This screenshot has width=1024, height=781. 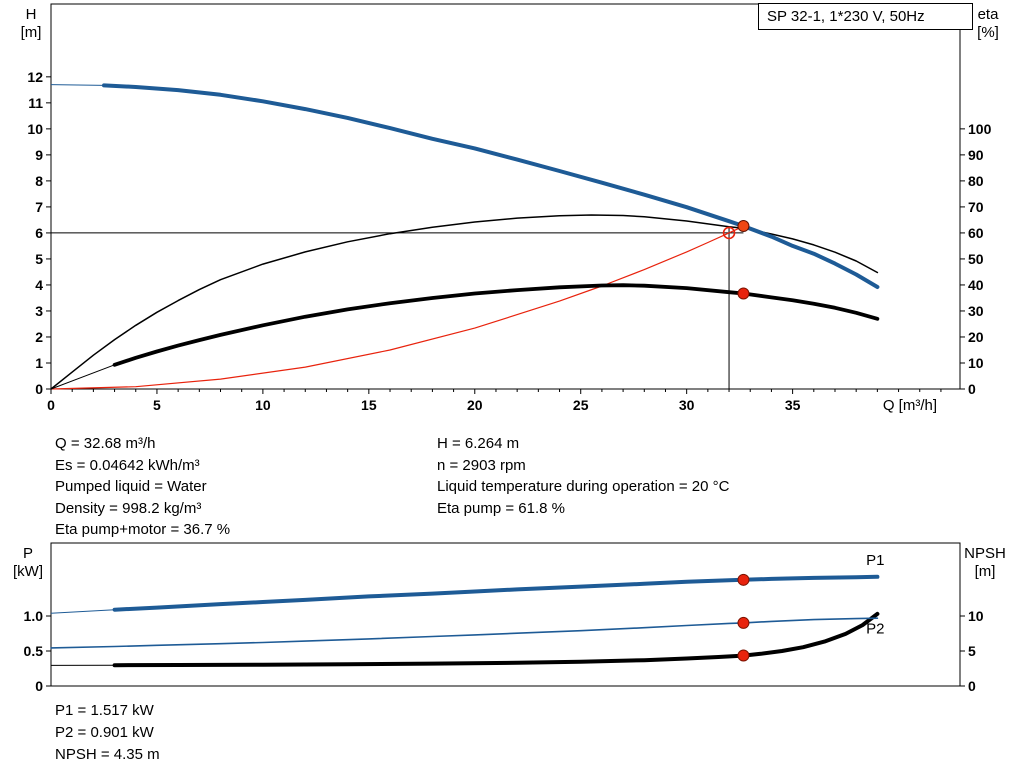 What do you see at coordinates (131, 486) in the screenshot?
I see `pumped-liquid-text: Pumped liquid = Water` at bounding box center [131, 486].